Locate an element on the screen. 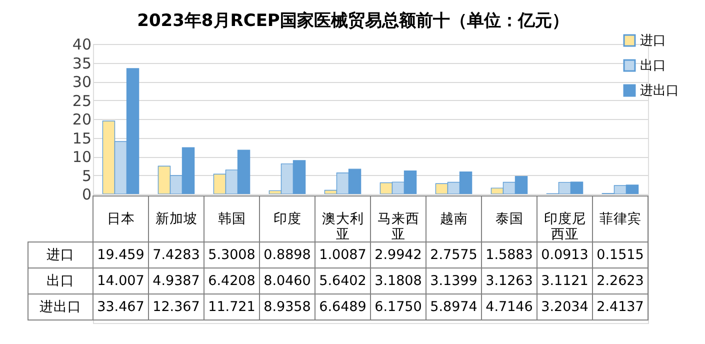 The image size is (705, 344). data-label: 1.5883 is located at coordinates (509, 255).